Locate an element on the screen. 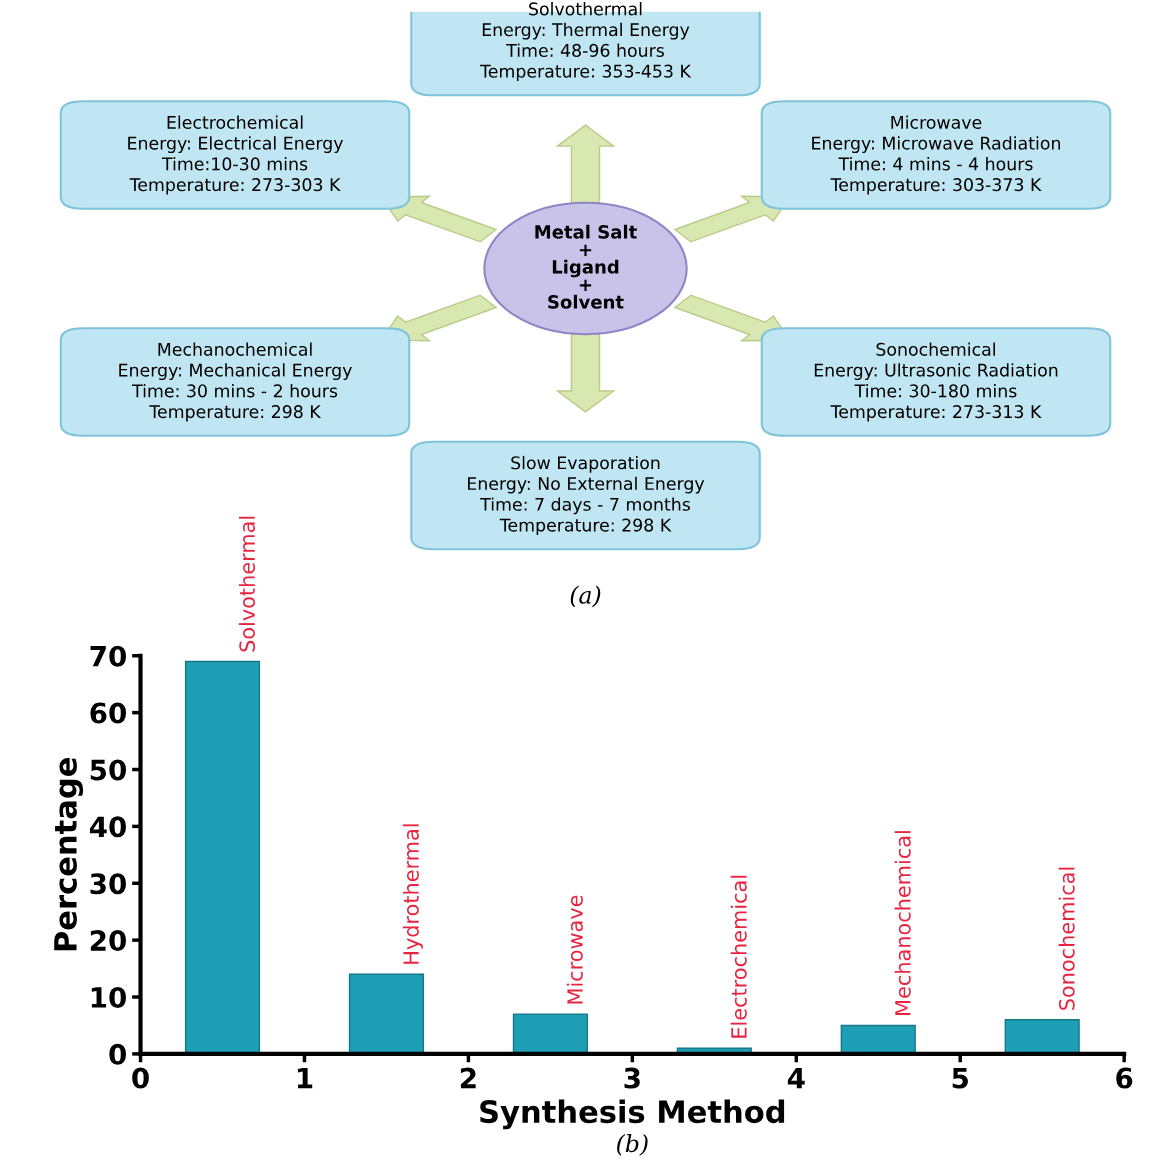 The height and width of the screenshot is (1171, 1171). annotation: Microwave is located at coordinates (574, 949).